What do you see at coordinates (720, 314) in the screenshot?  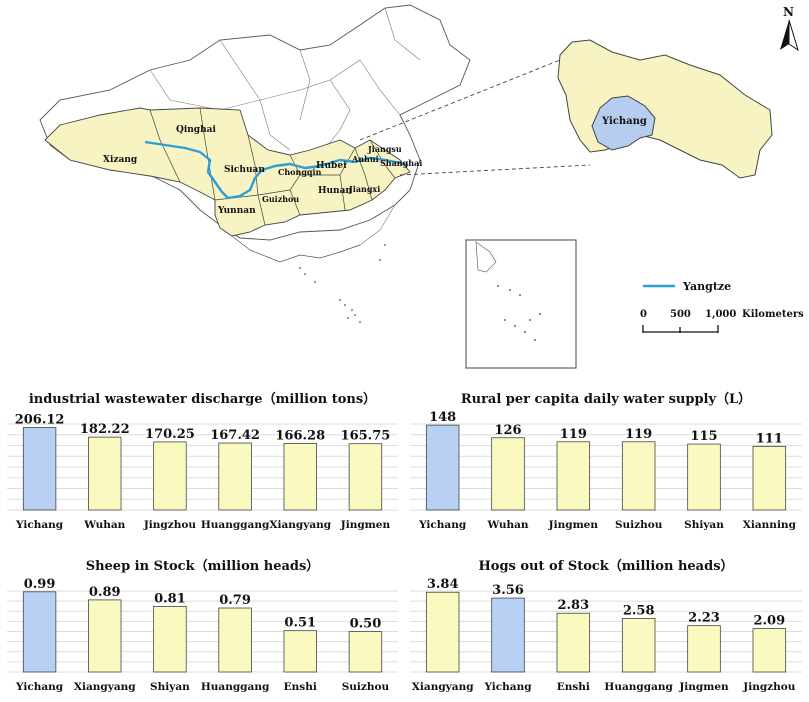 I see `scale-tick-1000: 1,000` at bounding box center [720, 314].